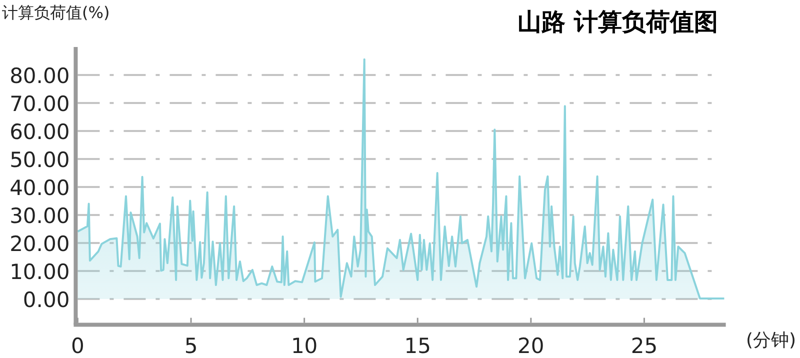 The width and height of the screenshot is (800, 358). What do you see at coordinates (618, 22) in the screenshot?
I see `chart-title: 山路 计算负荷值图` at bounding box center [618, 22].